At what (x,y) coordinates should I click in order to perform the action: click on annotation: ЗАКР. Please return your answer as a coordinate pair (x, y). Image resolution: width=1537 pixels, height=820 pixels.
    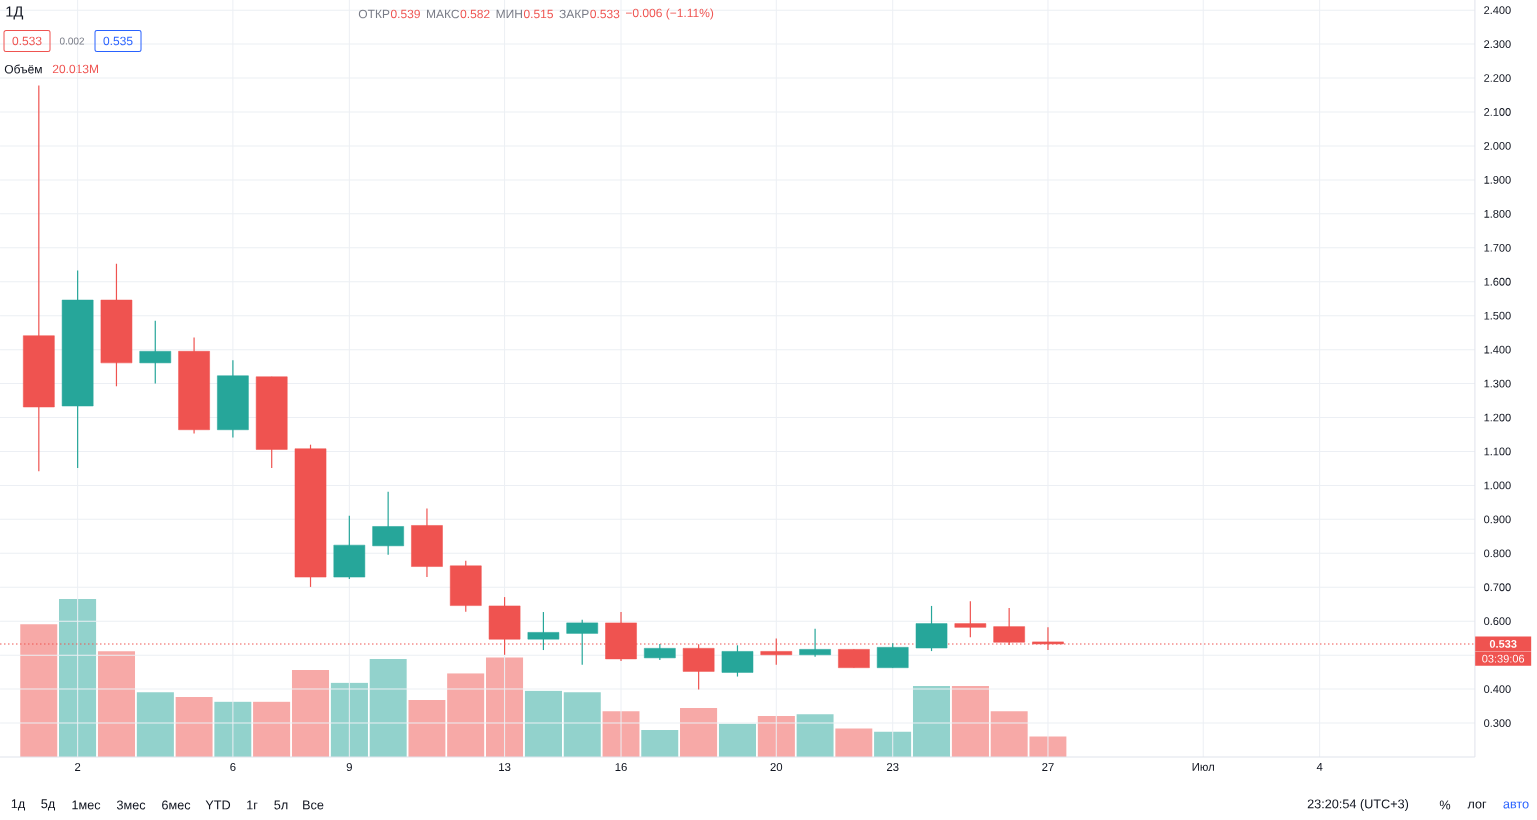
    Looking at the image, I should click on (574, 14).